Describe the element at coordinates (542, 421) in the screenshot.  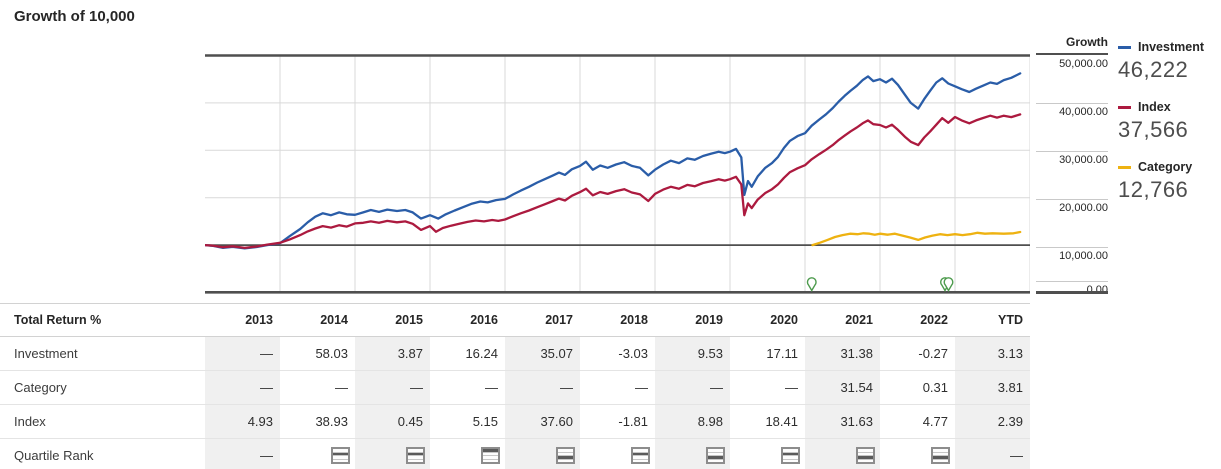
I see `return-value-cell: 37.60` at that location.